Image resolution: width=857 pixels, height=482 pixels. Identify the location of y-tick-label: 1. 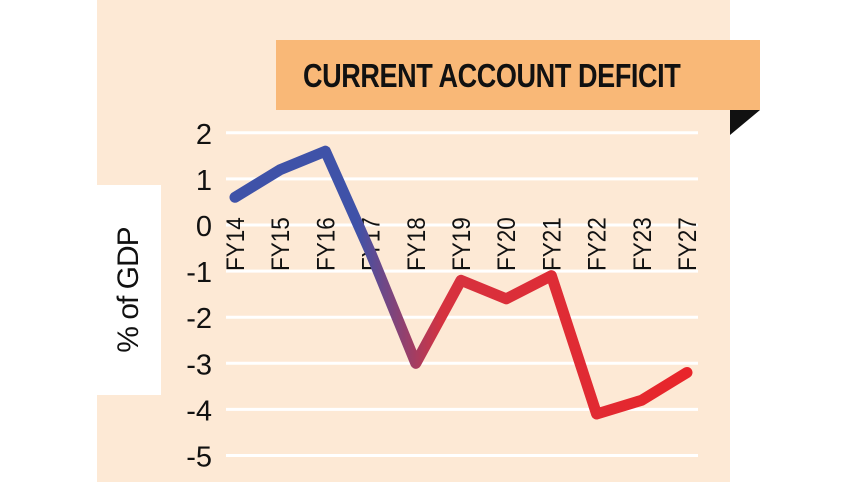
(204, 181).